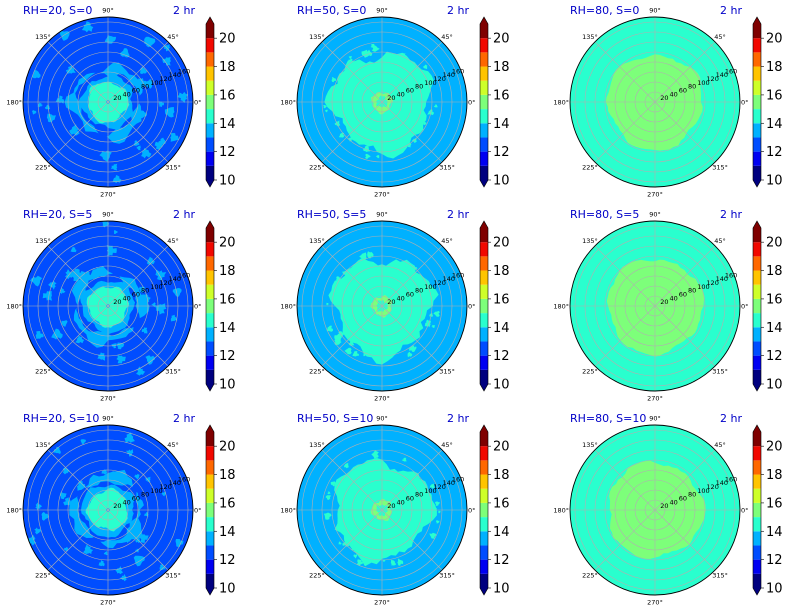 Image resolution: width=785 pixels, height=612 pixels. Describe the element at coordinates (712, 487) in the screenshot. I see `radial-tick-label: 120` at that location.